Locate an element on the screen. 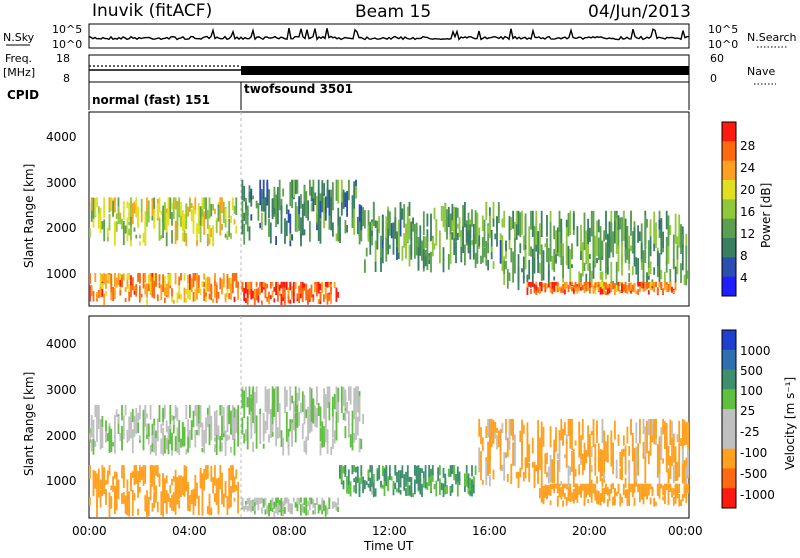 This screenshot has width=800, height=558. cpid-mode-twofsound: twofsound 3501 is located at coordinates (298, 89).